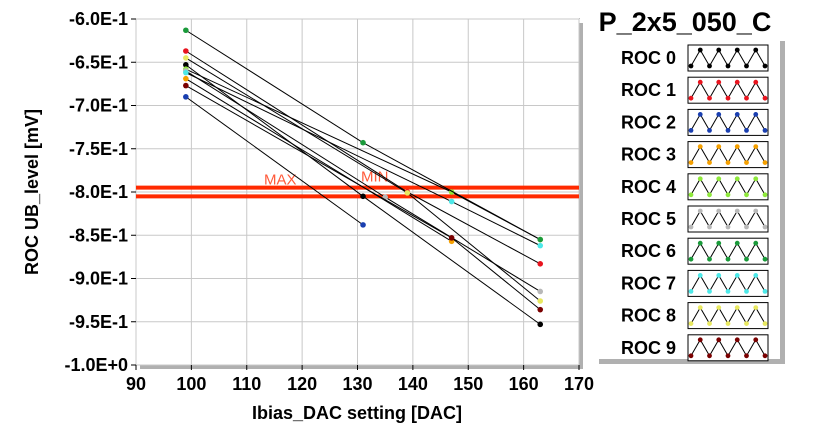 The width and height of the screenshot is (824, 430). I want to click on y-tick-label: -8.0E-1, so click(98, 192).